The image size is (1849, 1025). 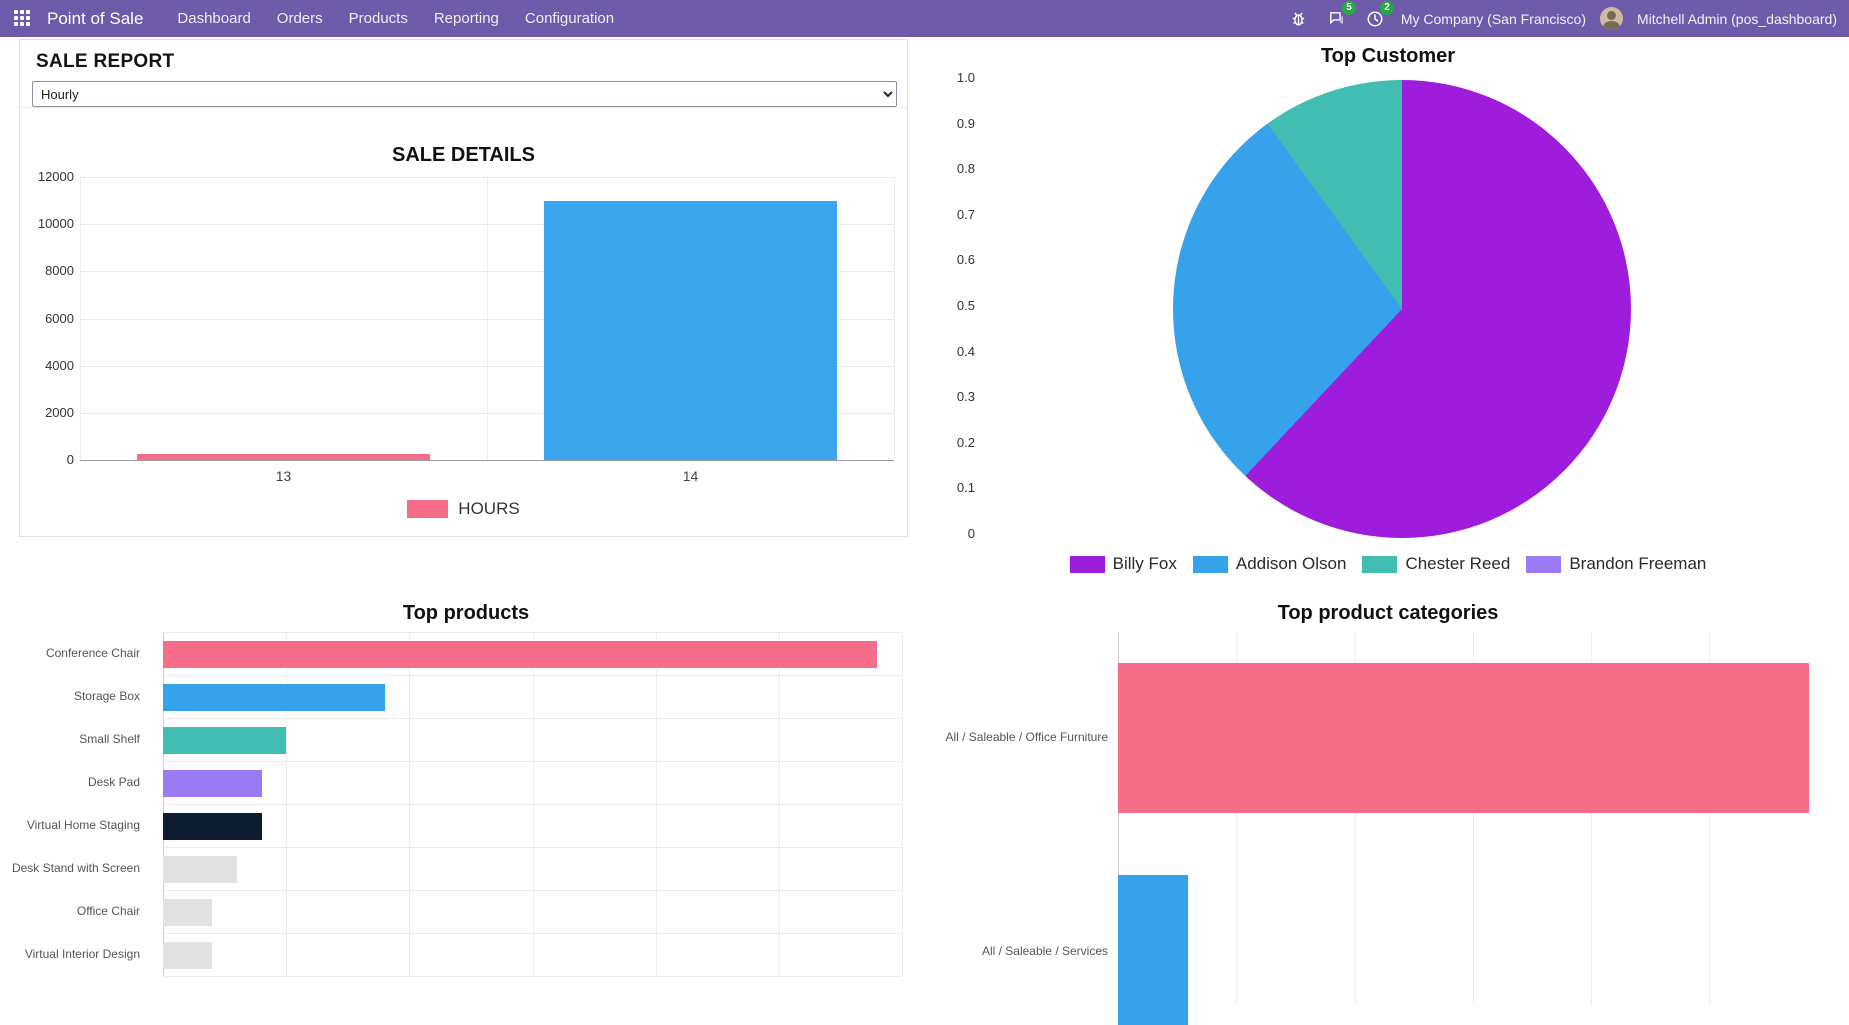 I want to click on sale-report-title: SALE REPORT, so click(x=105, y=61).